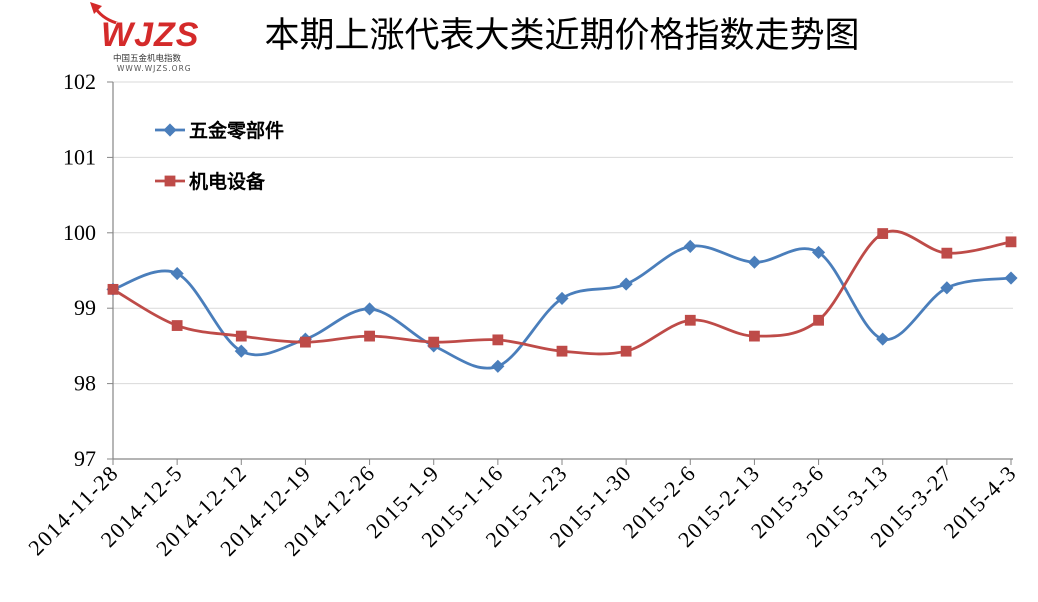 The height and width of the screenshot is (602, 1038). I want to click on legend-label-series-1: 五金零部件, so click(236, 130).